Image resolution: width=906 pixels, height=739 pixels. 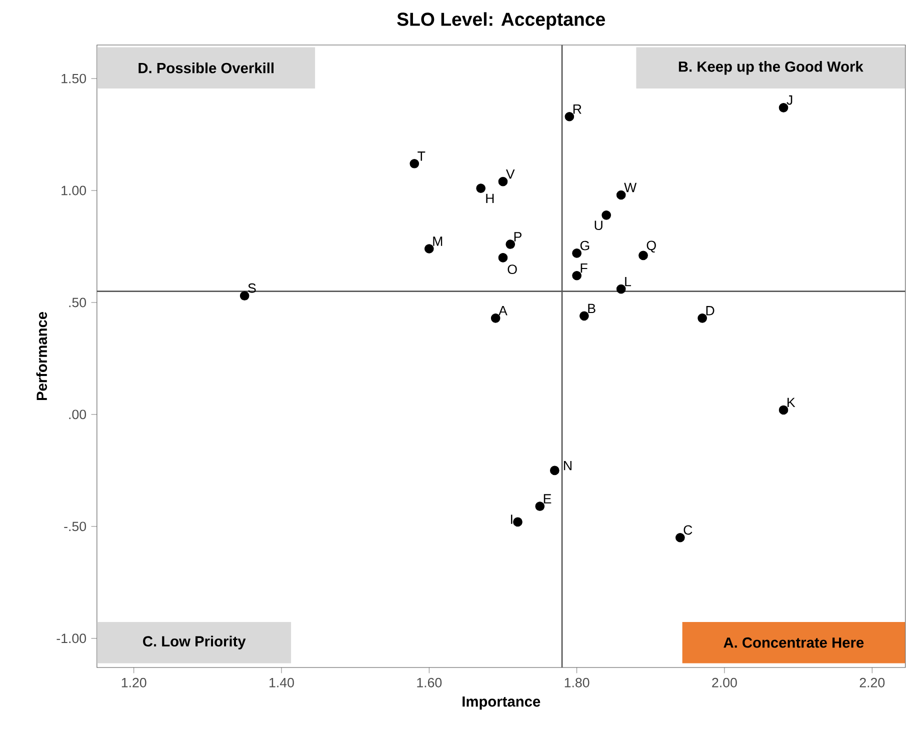 I want to click on data-label: W, so click(x=630, y=187).